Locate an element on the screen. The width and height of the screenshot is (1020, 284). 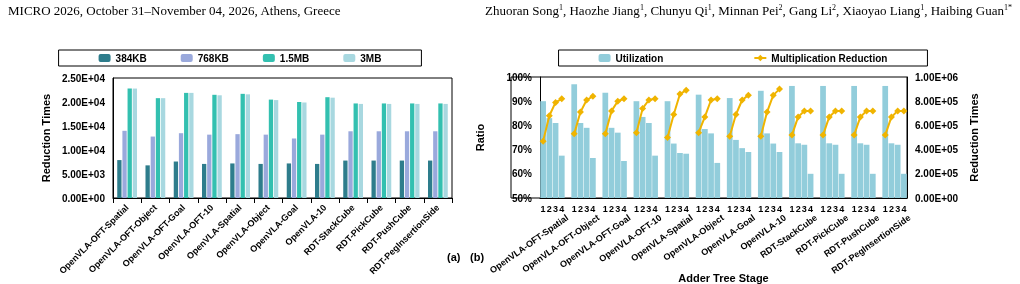
legend-label: Utilization is located at coordinates (639, 58).